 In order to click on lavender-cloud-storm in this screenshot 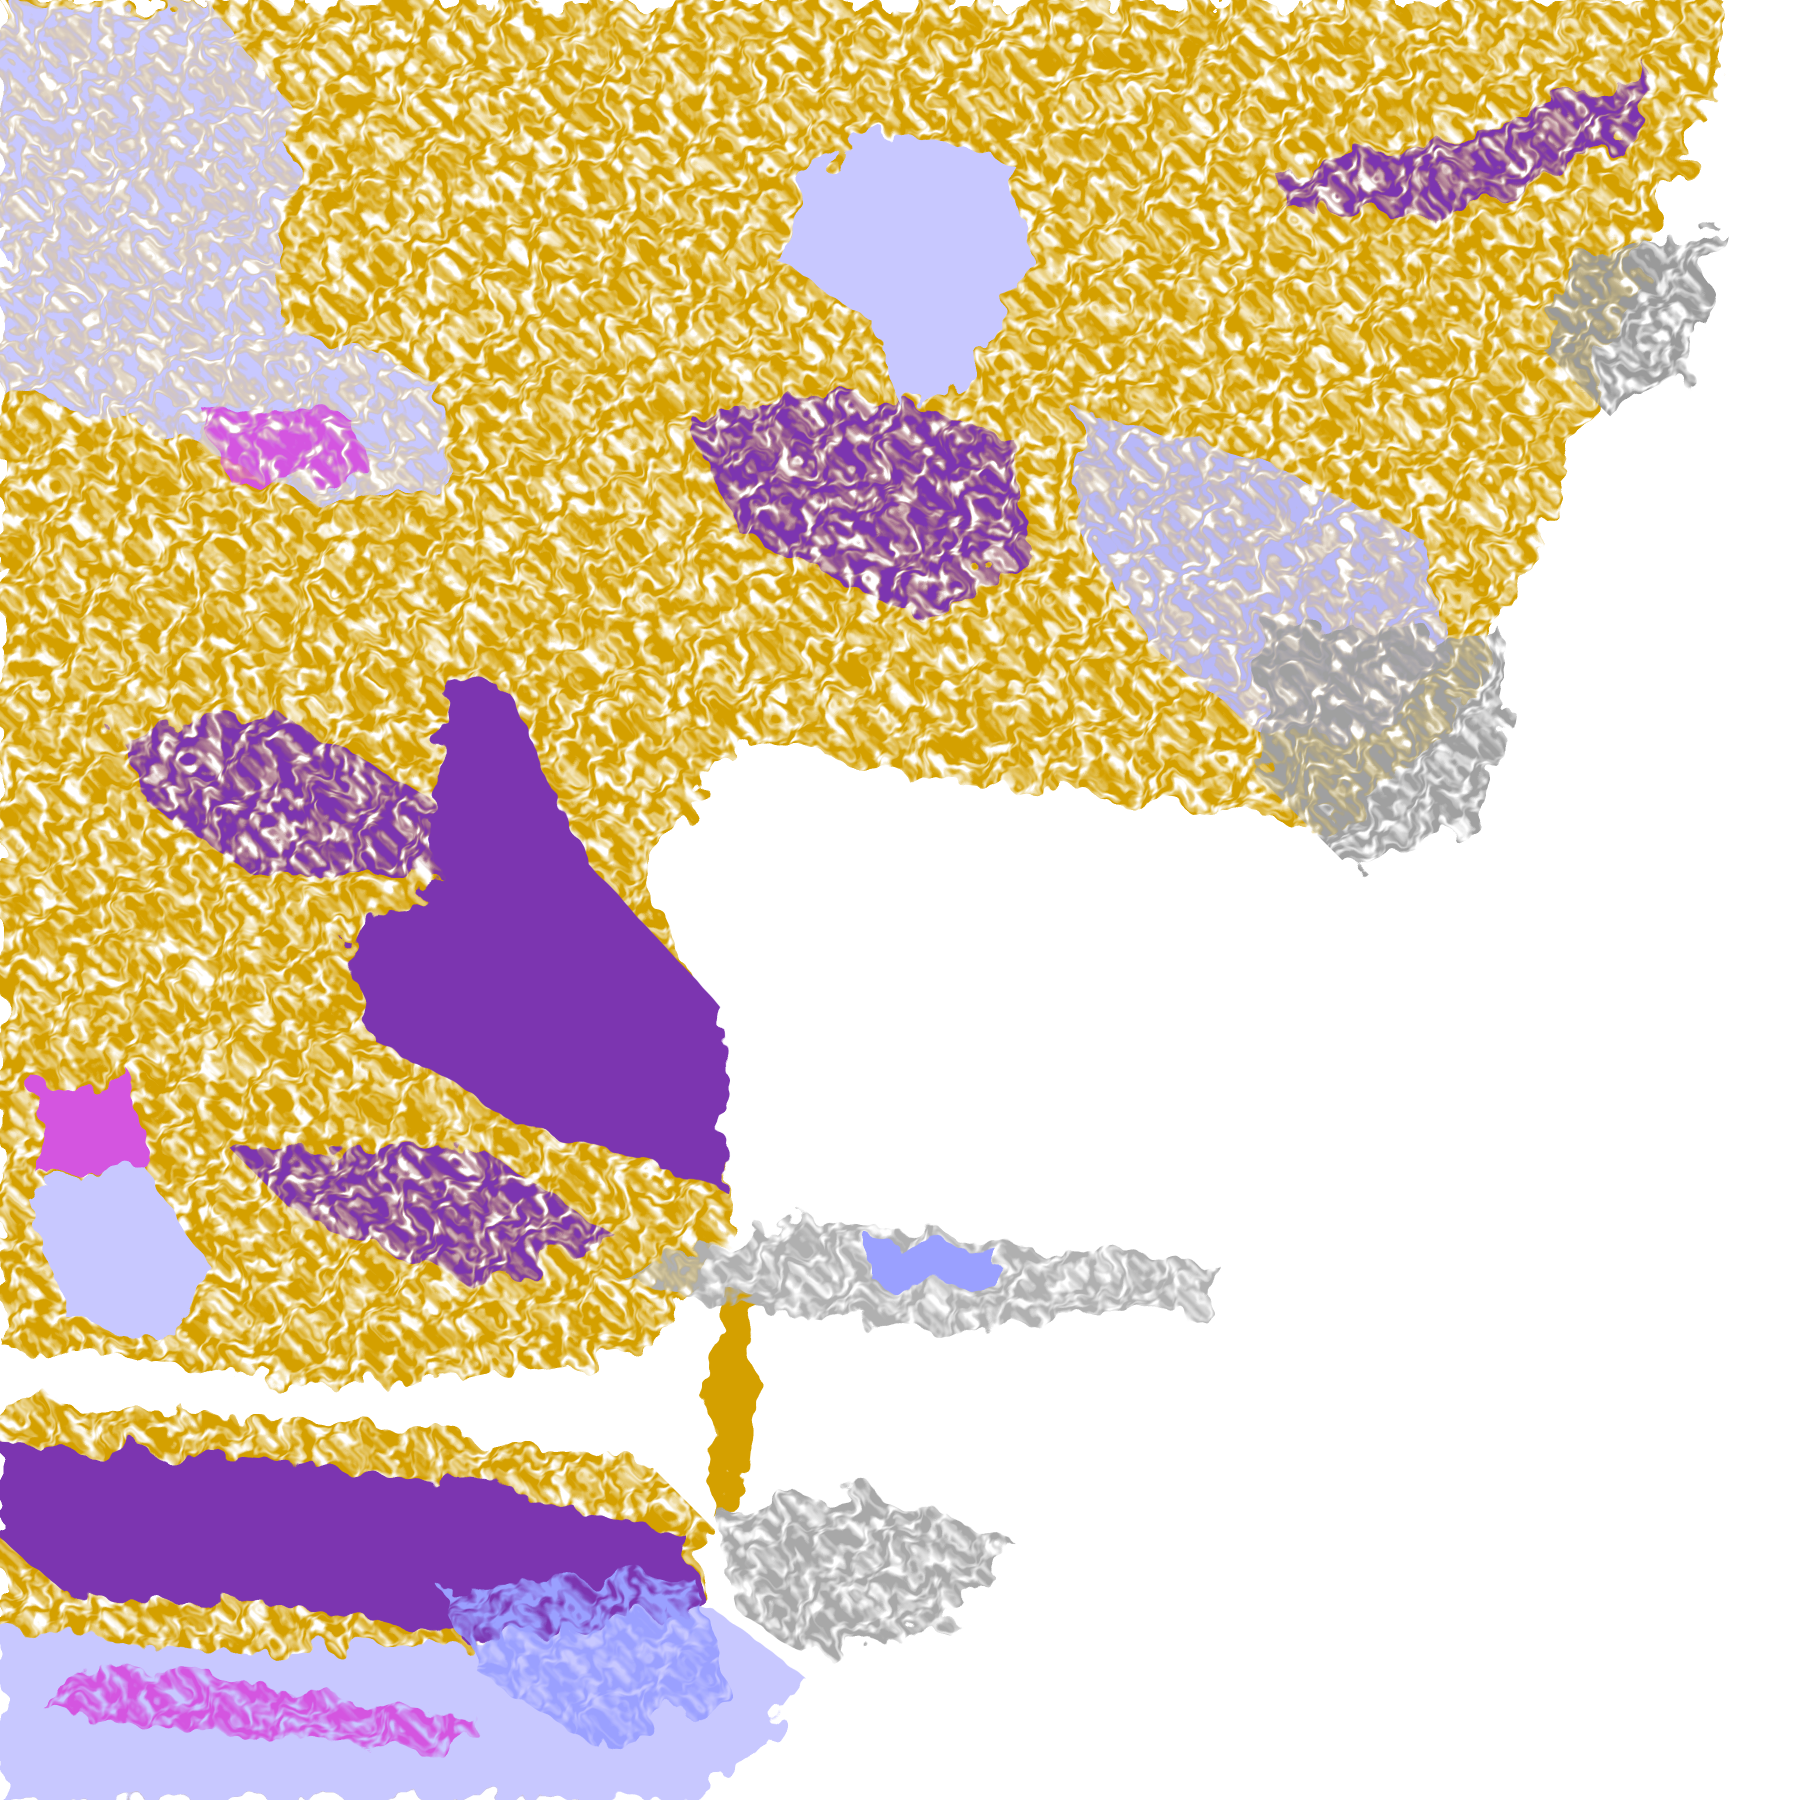, I will do `click(907, 270)`.